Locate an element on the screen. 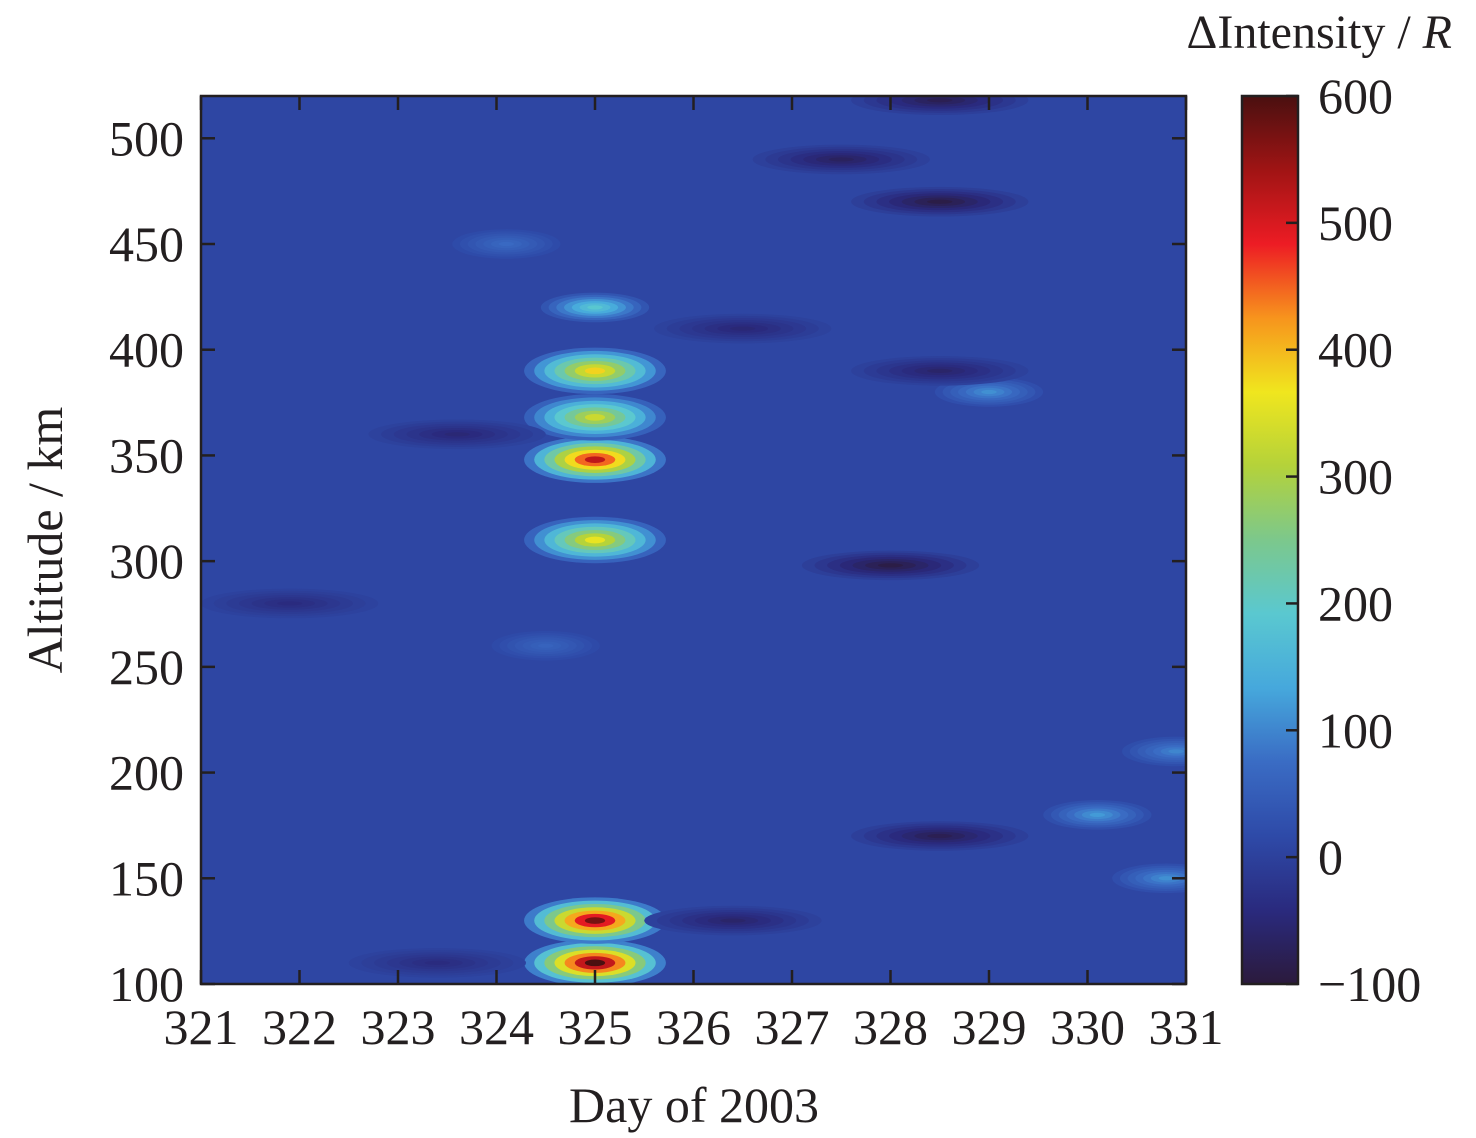 Image resolution: width=1476 pixels, height=1138 pixels. colorbar-label: ΔIntensity / R is located at coordinates (1319, 32).